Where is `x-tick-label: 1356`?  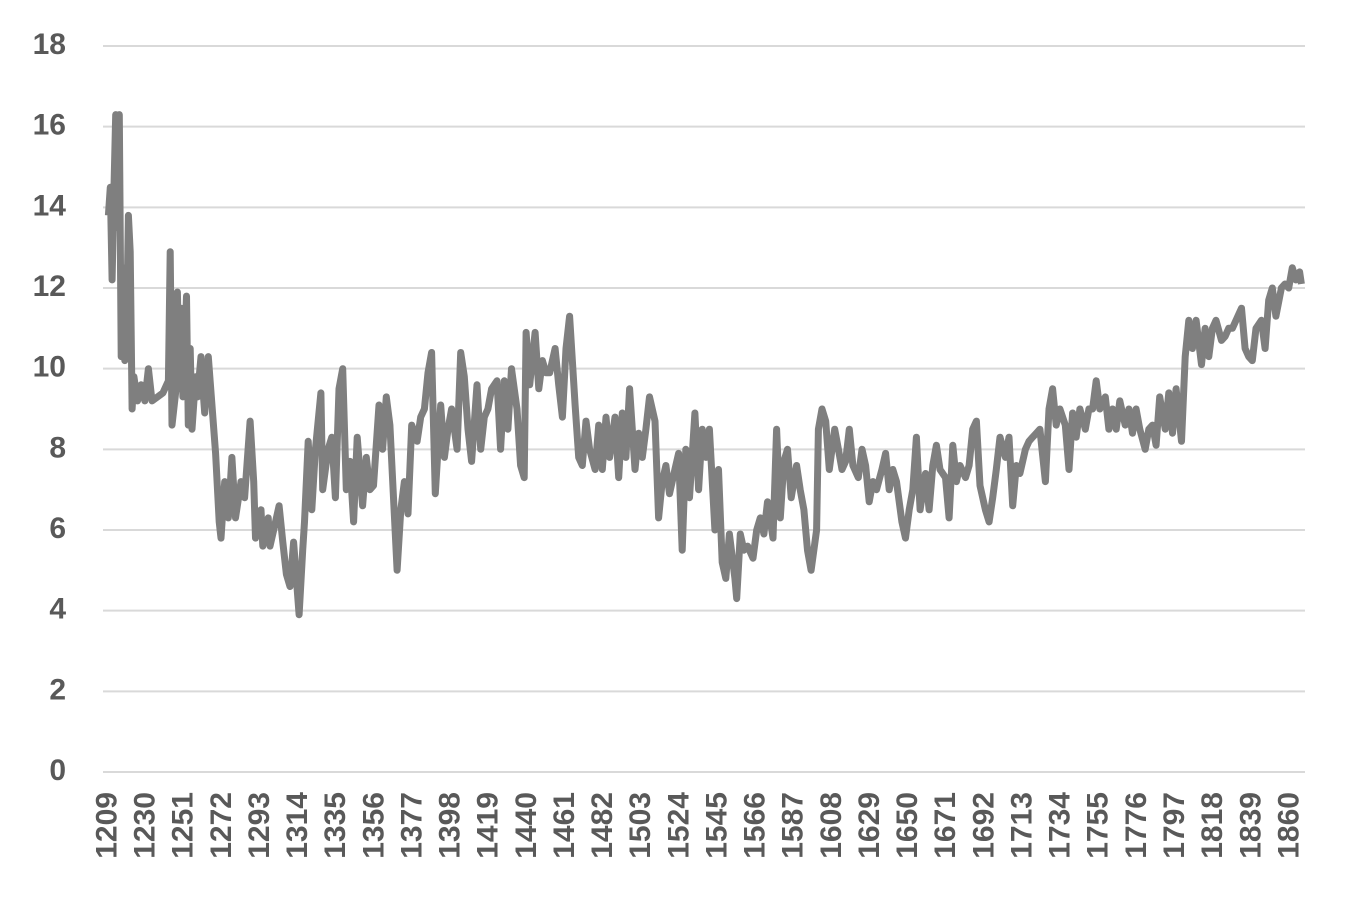 x-tick-label: 1356 is located at coordinates (373, 825).